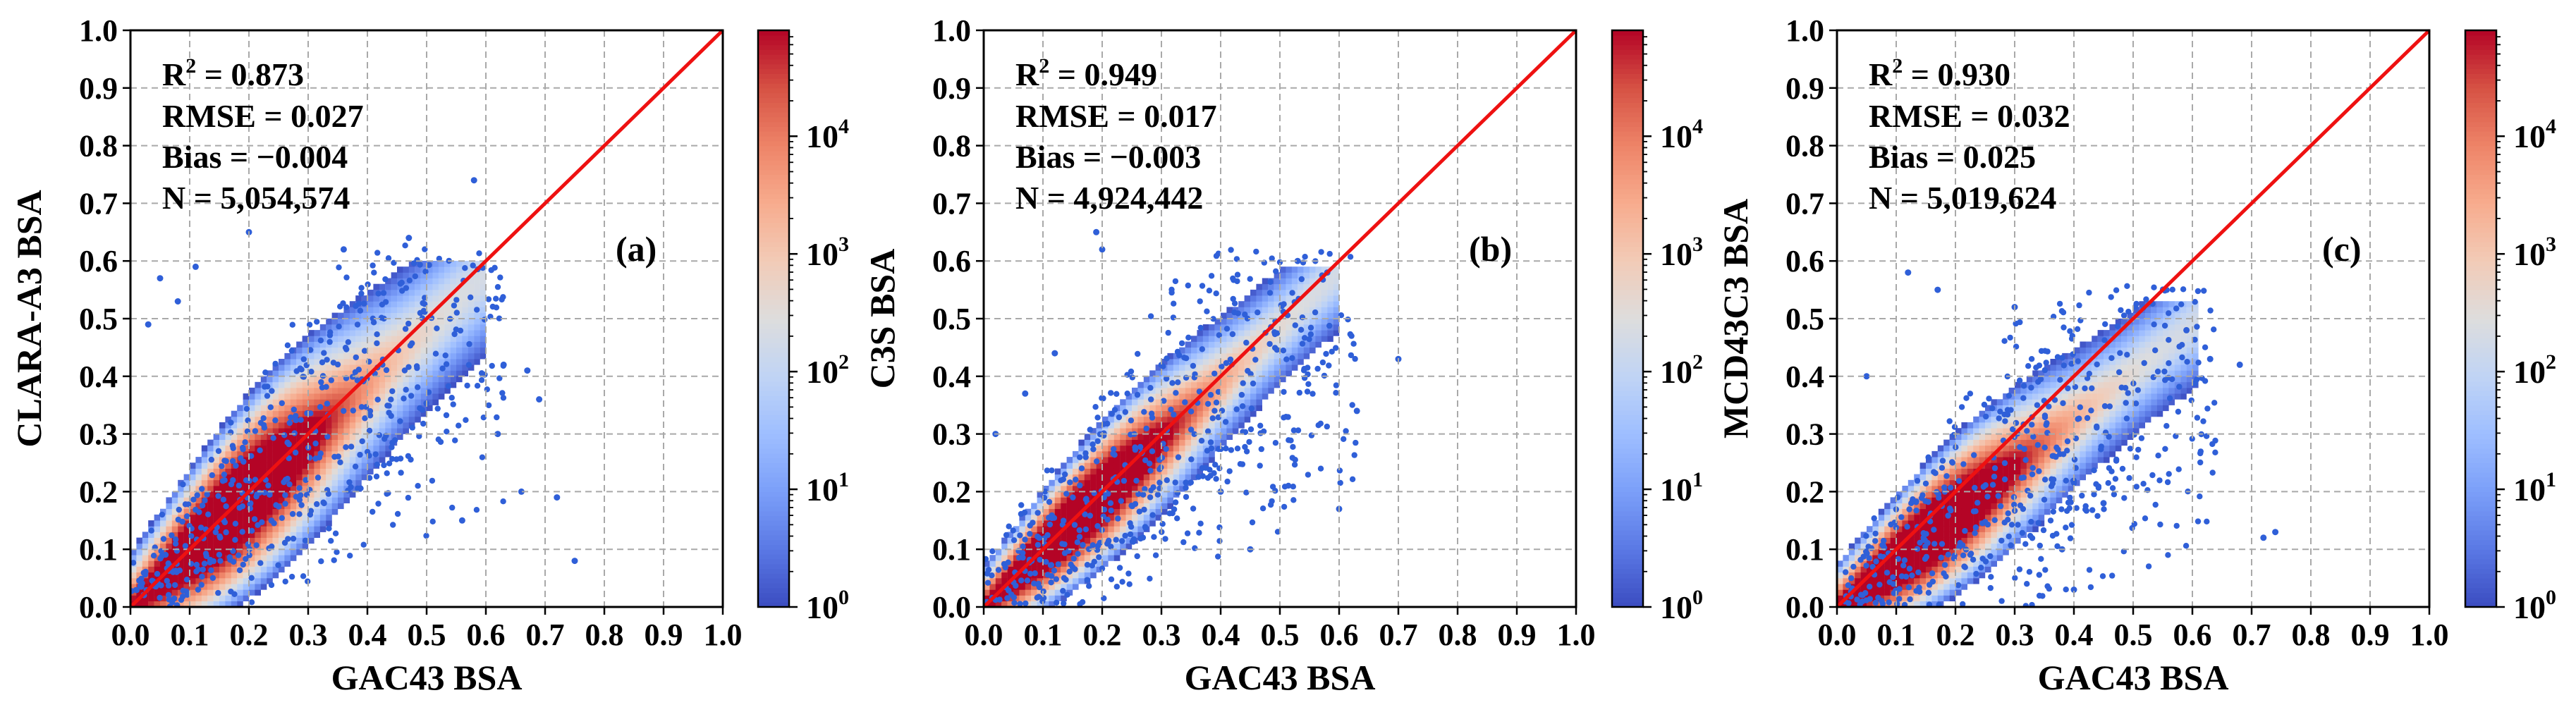 The height and width of the screenshot is (712, 2576). Describe the element at coordinates (474, 180) in the screenshot. I see `outlier-point` at that location.